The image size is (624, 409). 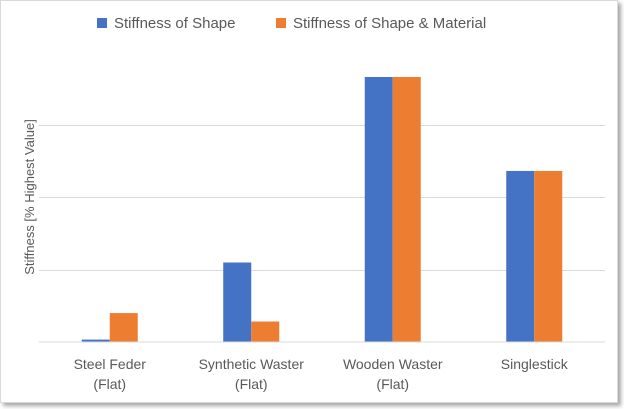 I want to click on x-tick-label: Singlestick, so click(x=535, y=364).